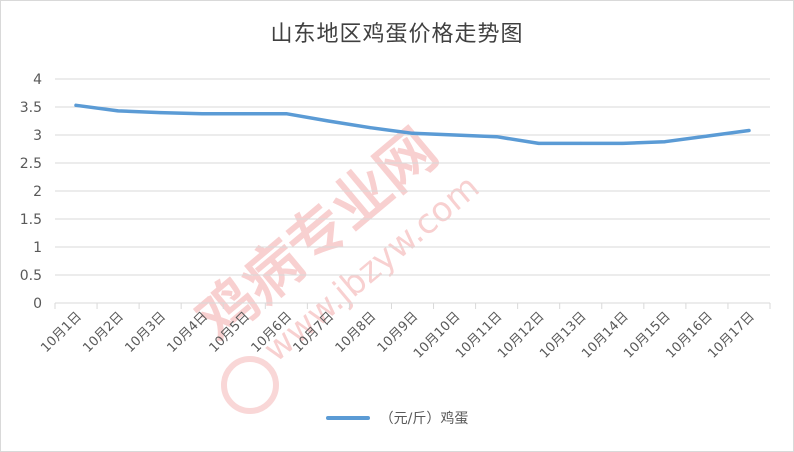  I want to click on x-tick-label: 10月8日, so click(356, 332).